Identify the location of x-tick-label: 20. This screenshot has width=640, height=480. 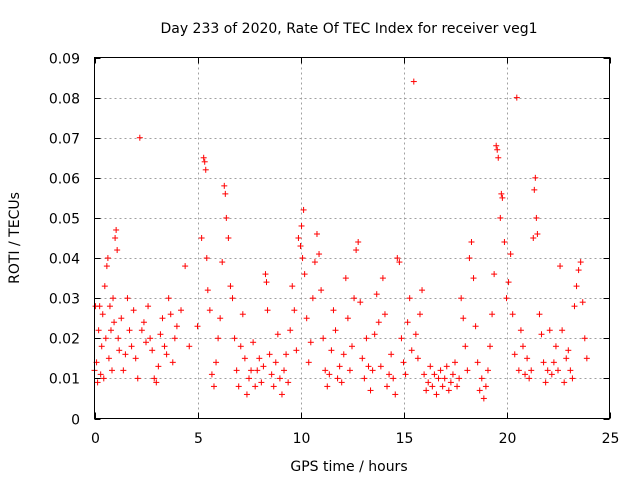
(508, 439).